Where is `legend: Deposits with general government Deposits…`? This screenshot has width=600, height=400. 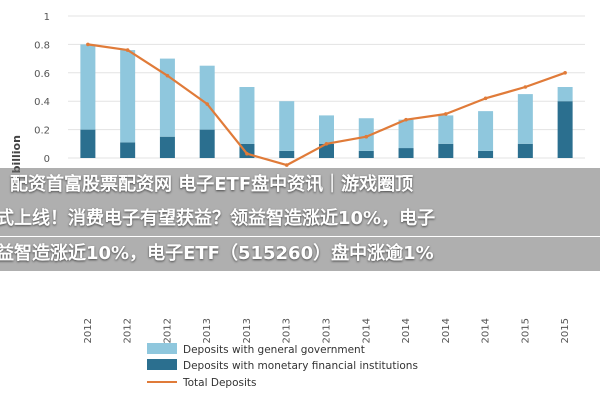
legend: Deposits with general government Deposits… is located at coordinates (282, 366).